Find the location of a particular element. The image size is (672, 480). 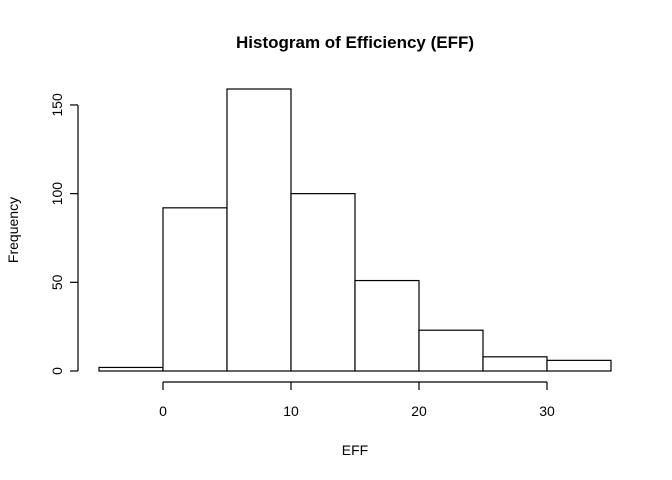

y-tick-label-2: 100 is located at coordinates (57, 194).